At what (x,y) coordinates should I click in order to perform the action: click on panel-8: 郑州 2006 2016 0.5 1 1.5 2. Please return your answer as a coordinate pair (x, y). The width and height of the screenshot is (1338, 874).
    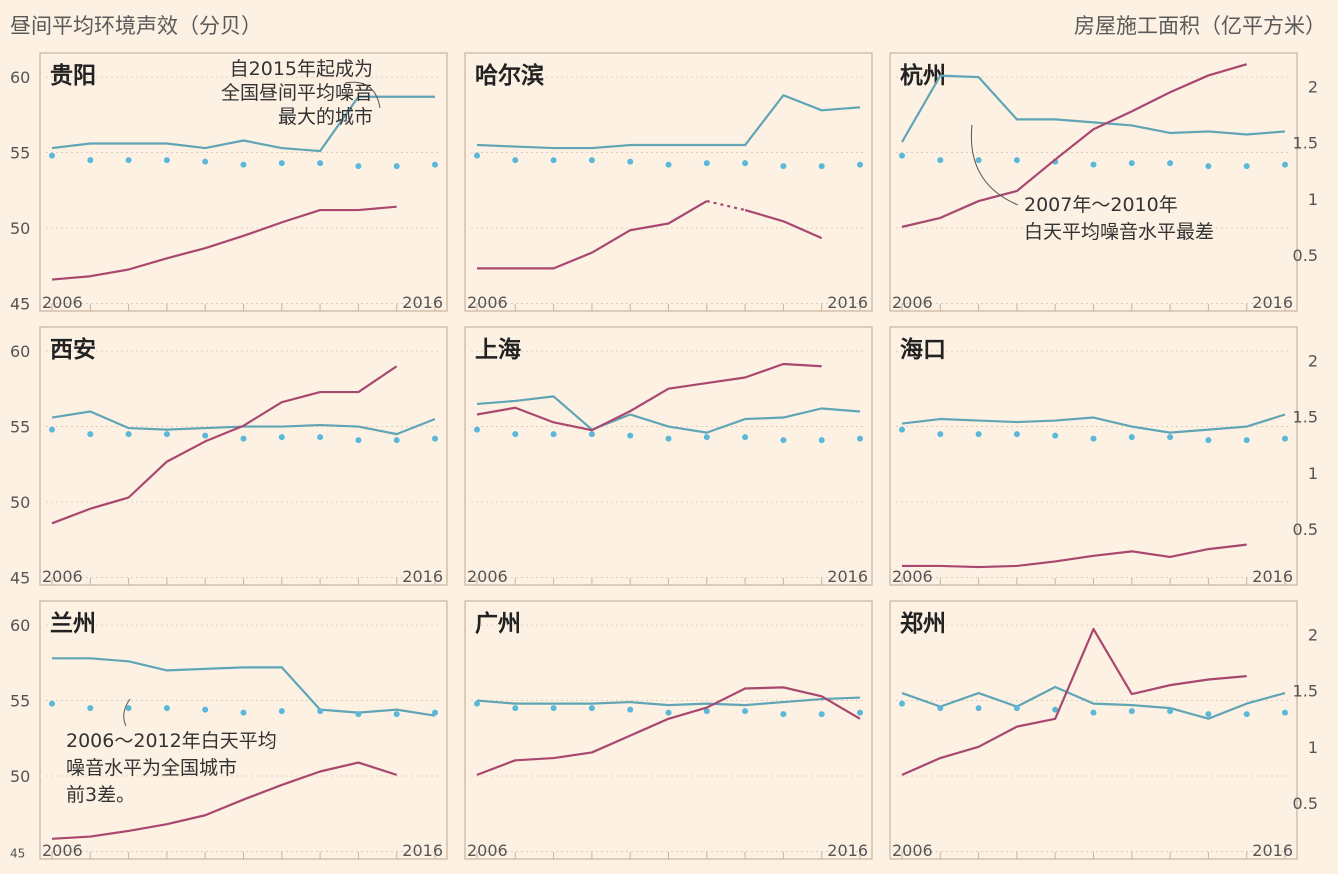
    Looking at the image, I should click on (1103, 730).